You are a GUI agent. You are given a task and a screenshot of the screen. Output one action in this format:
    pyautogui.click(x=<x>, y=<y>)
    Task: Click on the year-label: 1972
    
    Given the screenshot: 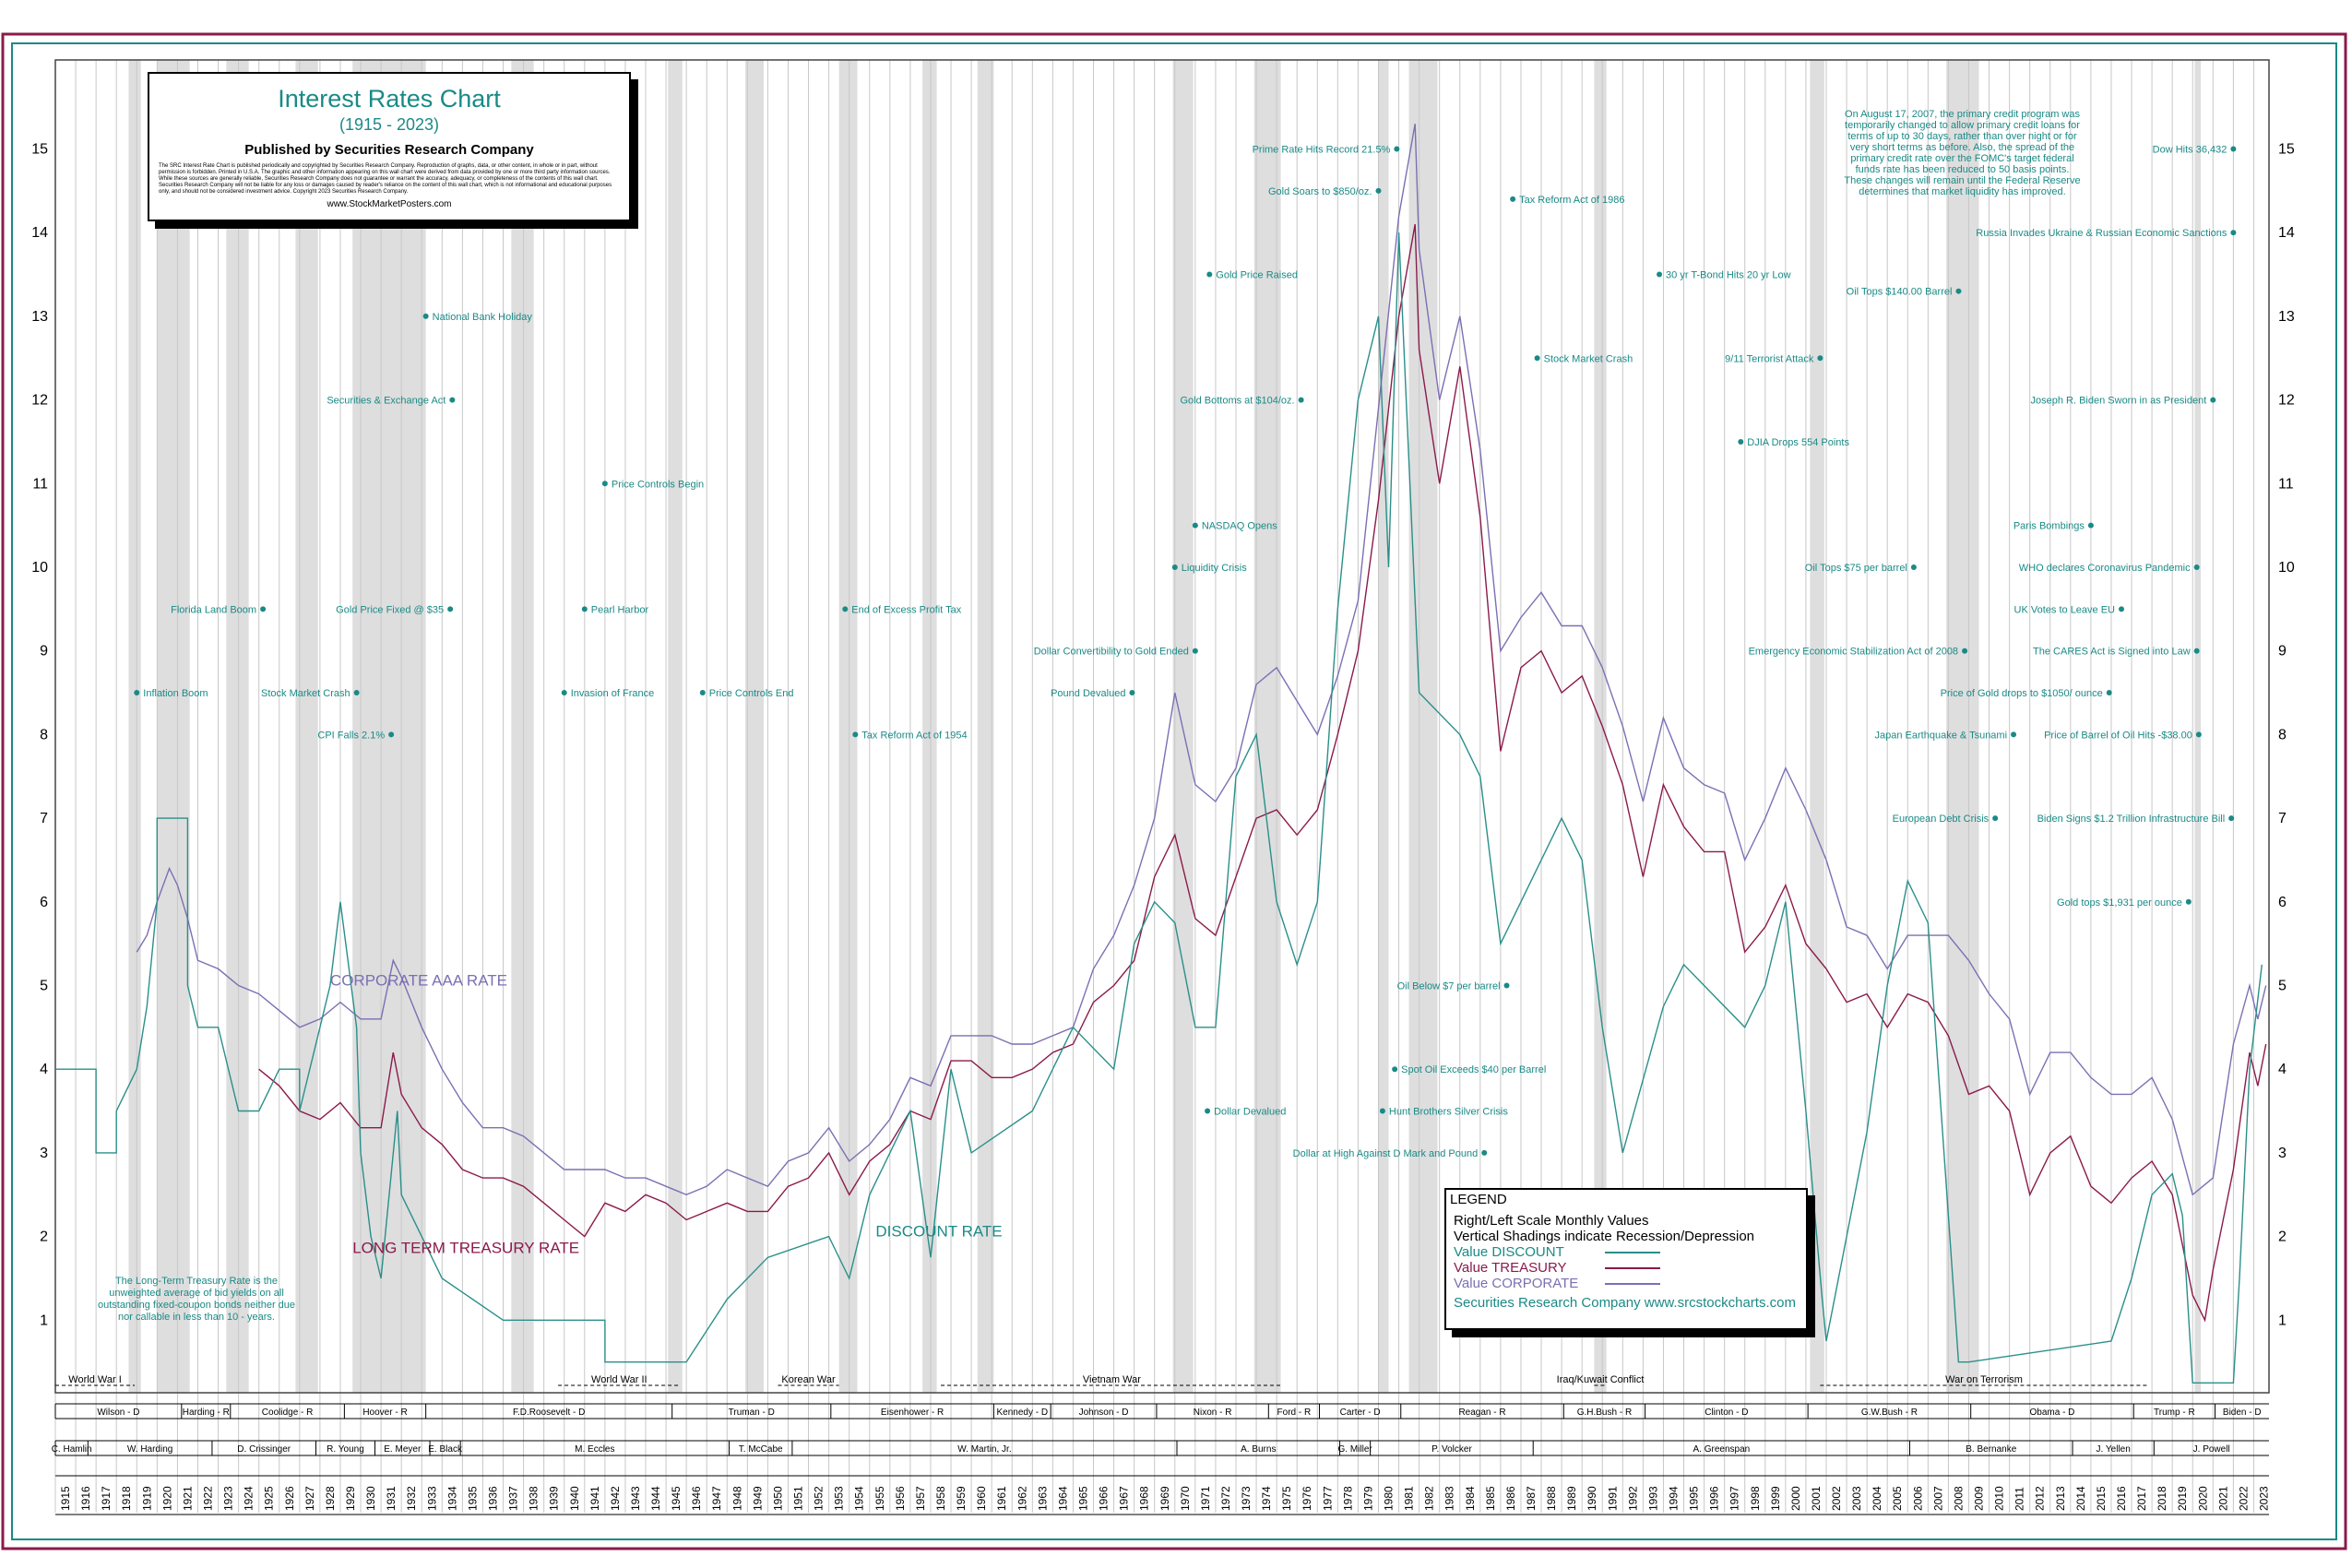 What is the action you would take?
    pyautogui.click(x=1225, y=1498)
    